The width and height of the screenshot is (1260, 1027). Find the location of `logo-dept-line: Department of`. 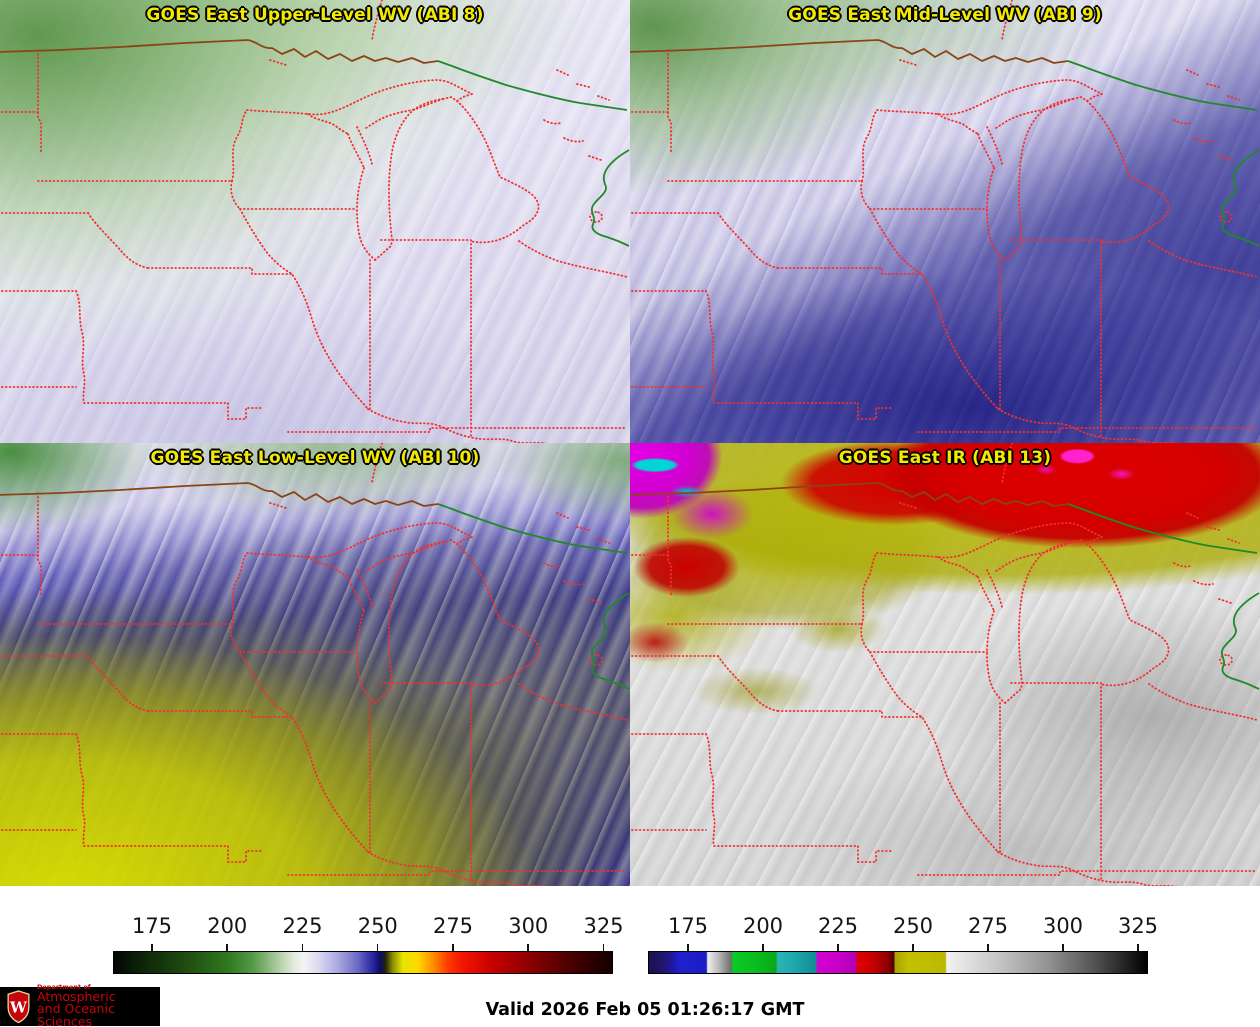

logo-dept-line: Department of is located at coordinates (64, 987).